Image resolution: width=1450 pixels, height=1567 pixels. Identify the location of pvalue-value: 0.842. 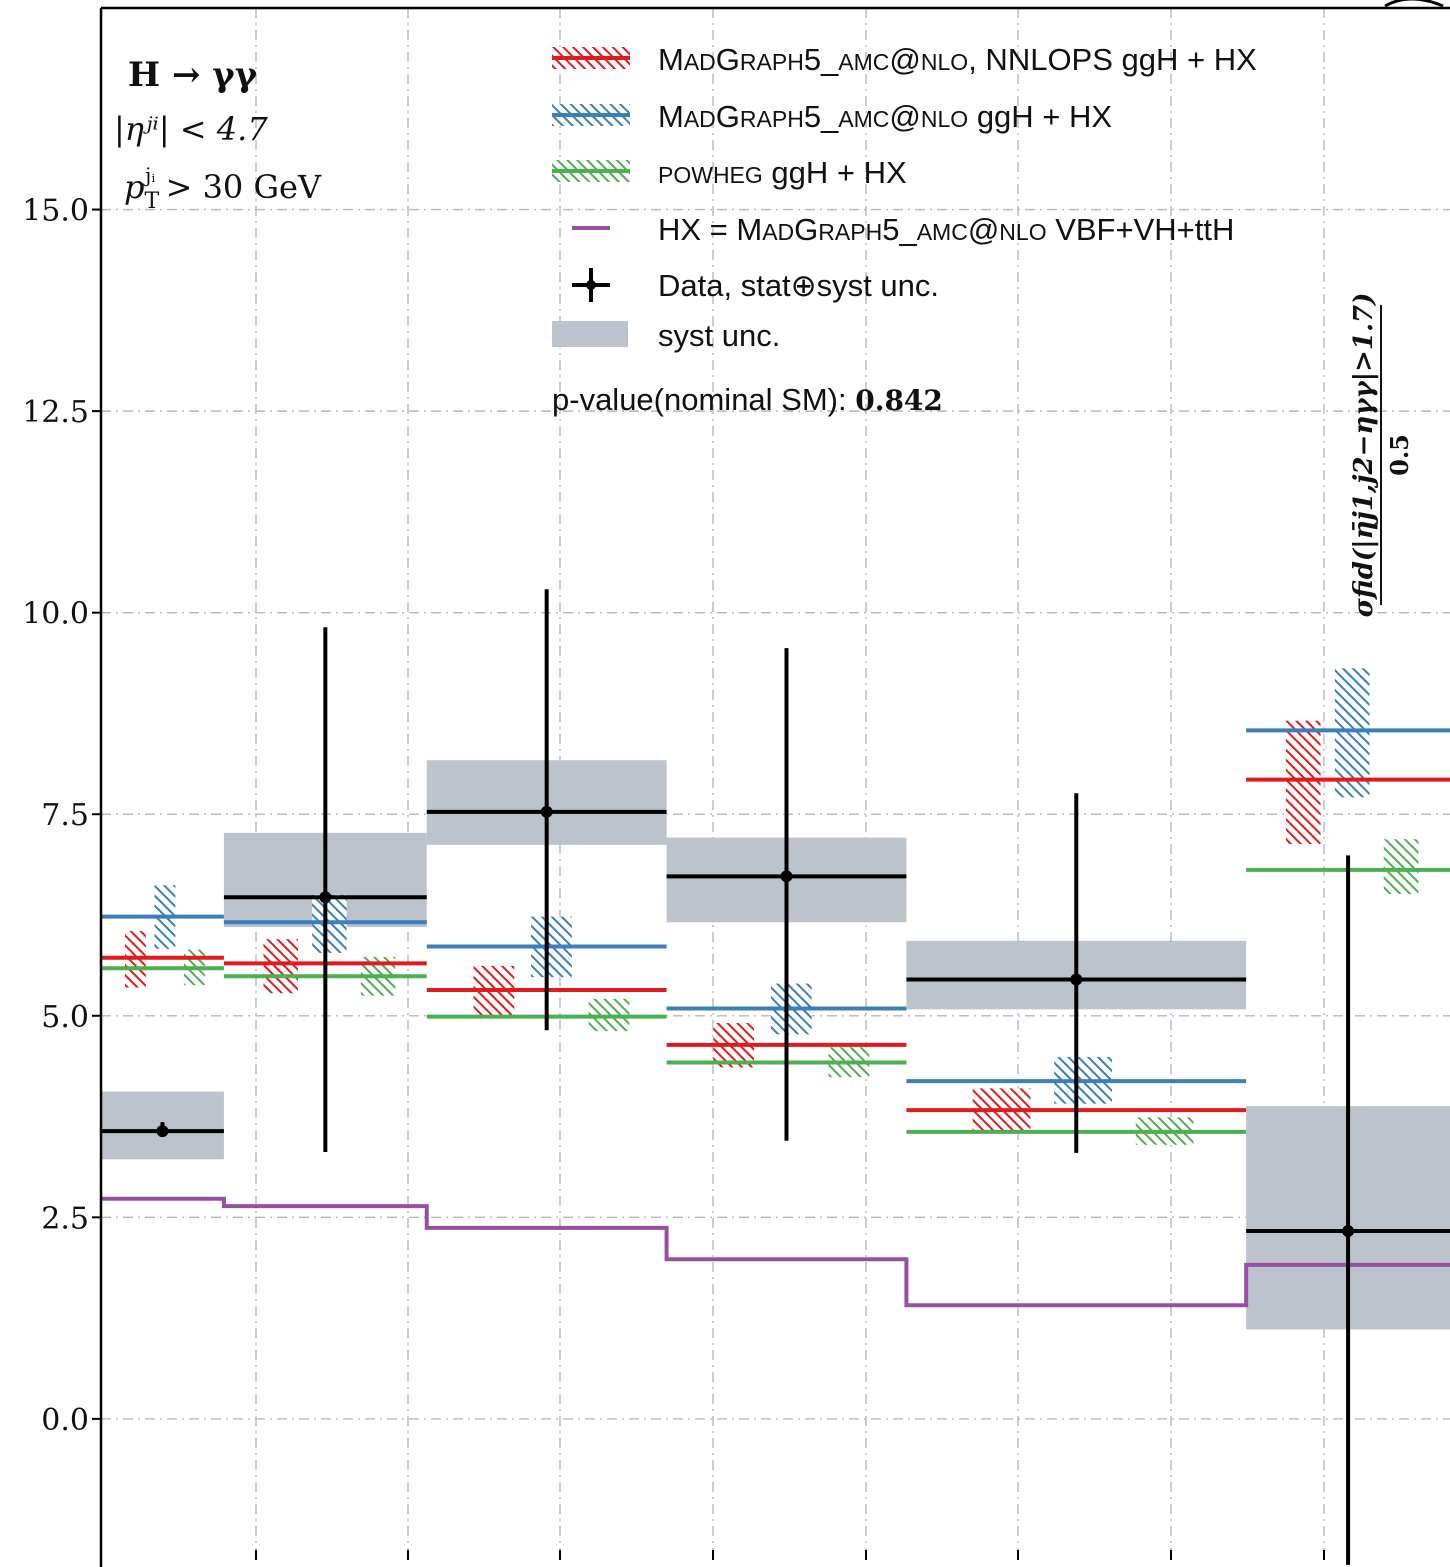
(899, 400).